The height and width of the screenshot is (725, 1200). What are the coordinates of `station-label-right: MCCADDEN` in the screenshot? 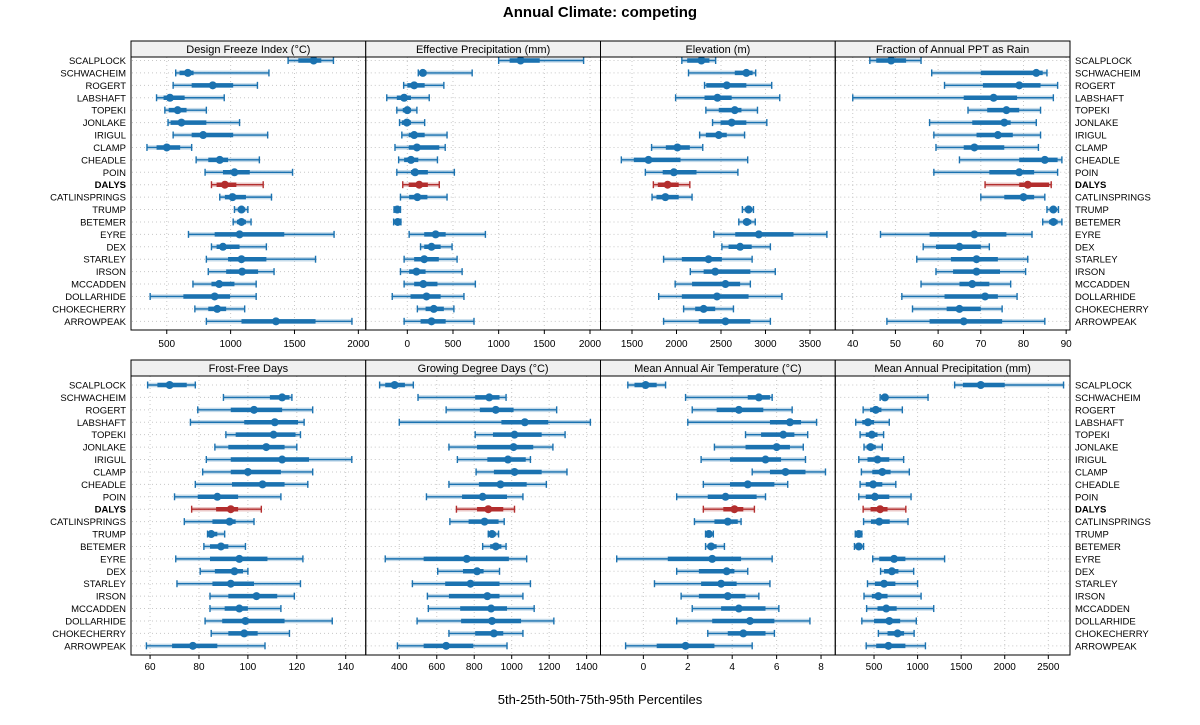 It's located at (1102, 285).